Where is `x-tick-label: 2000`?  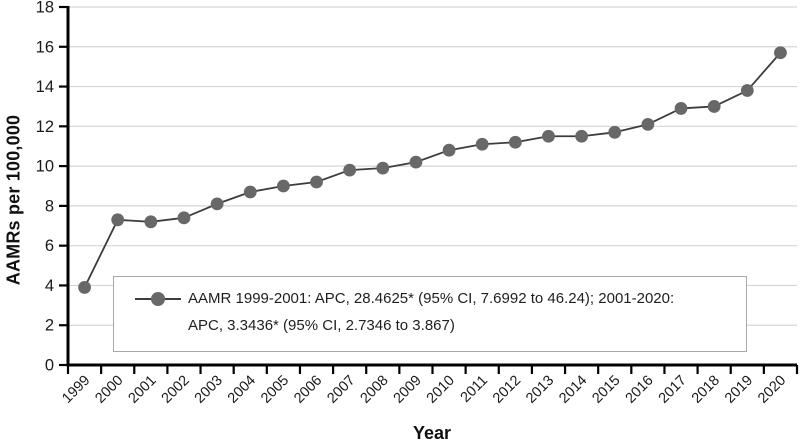
x-tick-label: 2000 is located at coordinates (109, 390).